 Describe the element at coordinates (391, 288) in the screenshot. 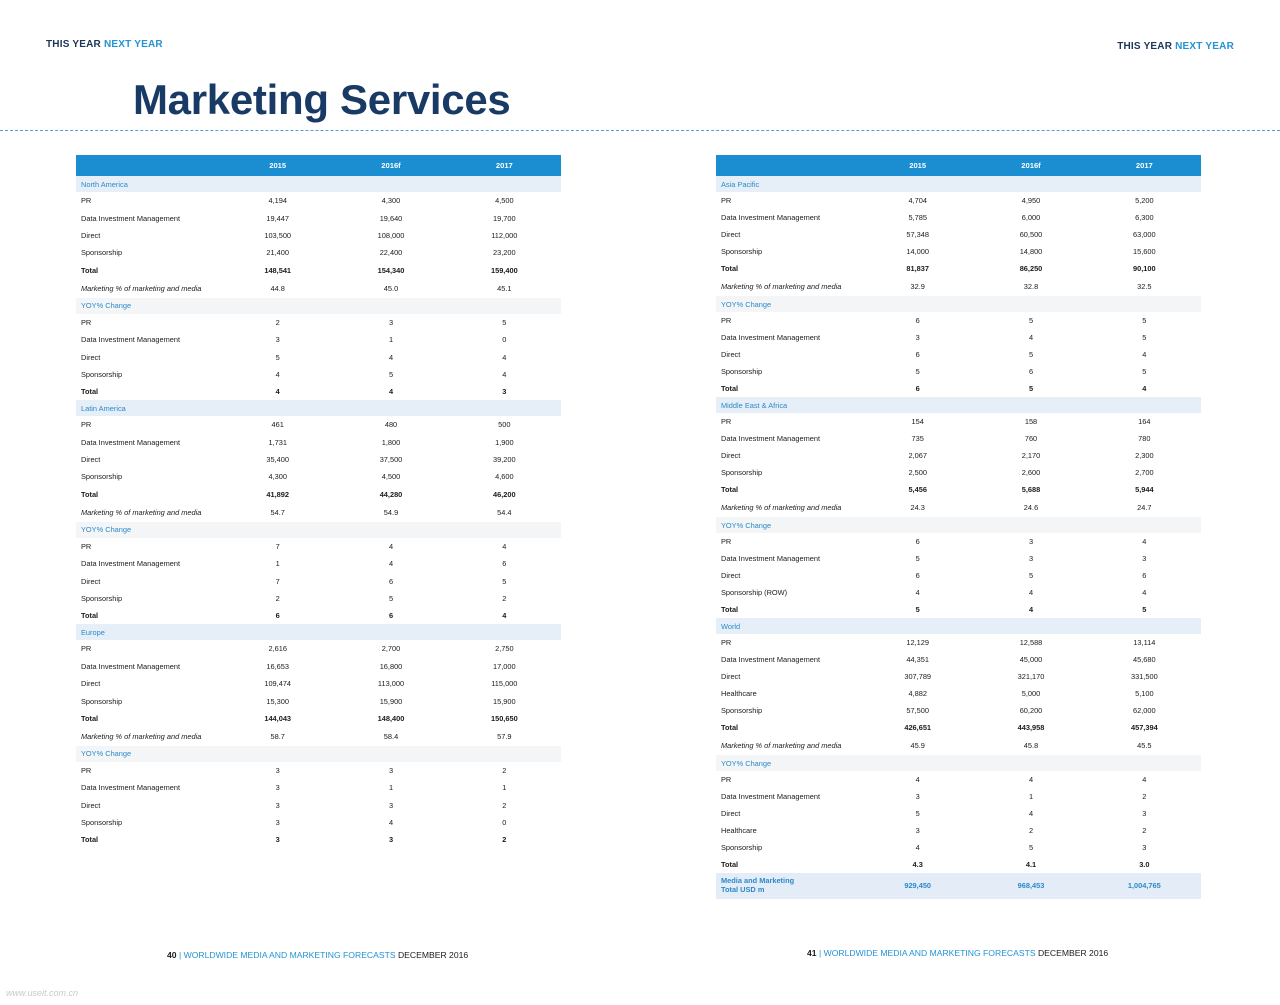

I see `cell-value: 45.0` at that location.